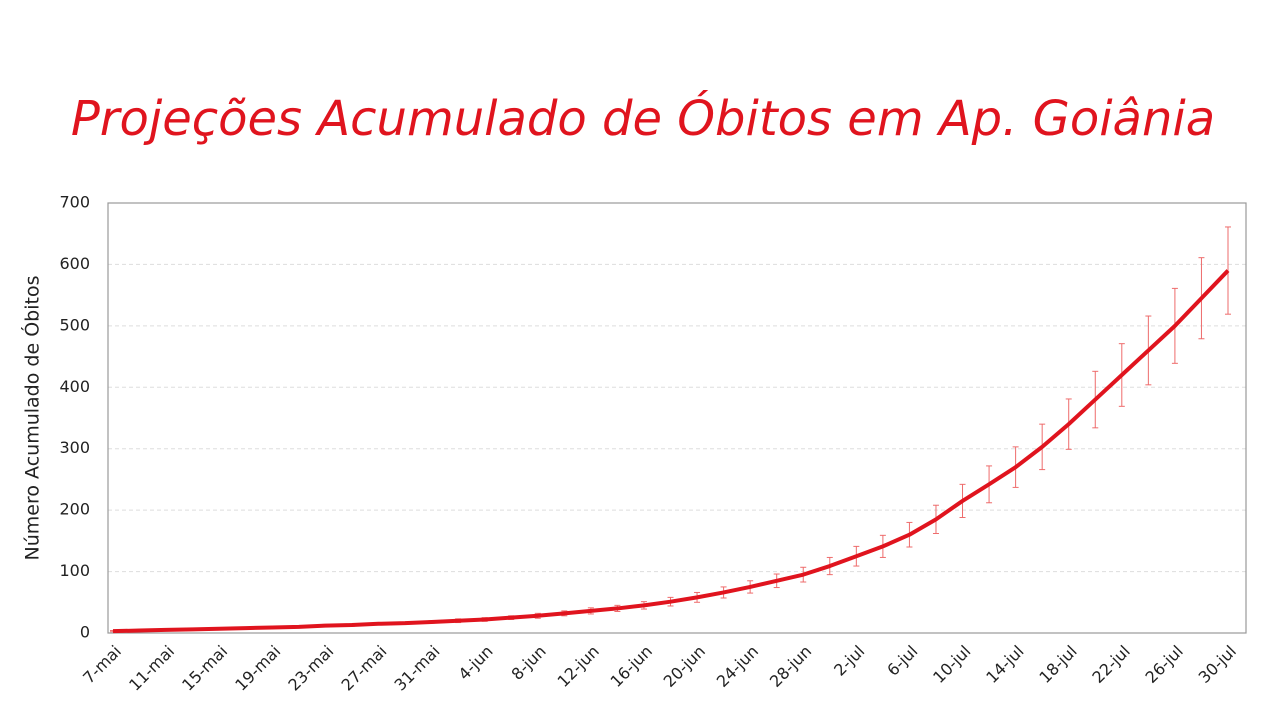 The image size is (1280, 723). Describe the element at coordinates (102, 665) in the screenshot. I see `x-tick-label: 7-mai` at that location.